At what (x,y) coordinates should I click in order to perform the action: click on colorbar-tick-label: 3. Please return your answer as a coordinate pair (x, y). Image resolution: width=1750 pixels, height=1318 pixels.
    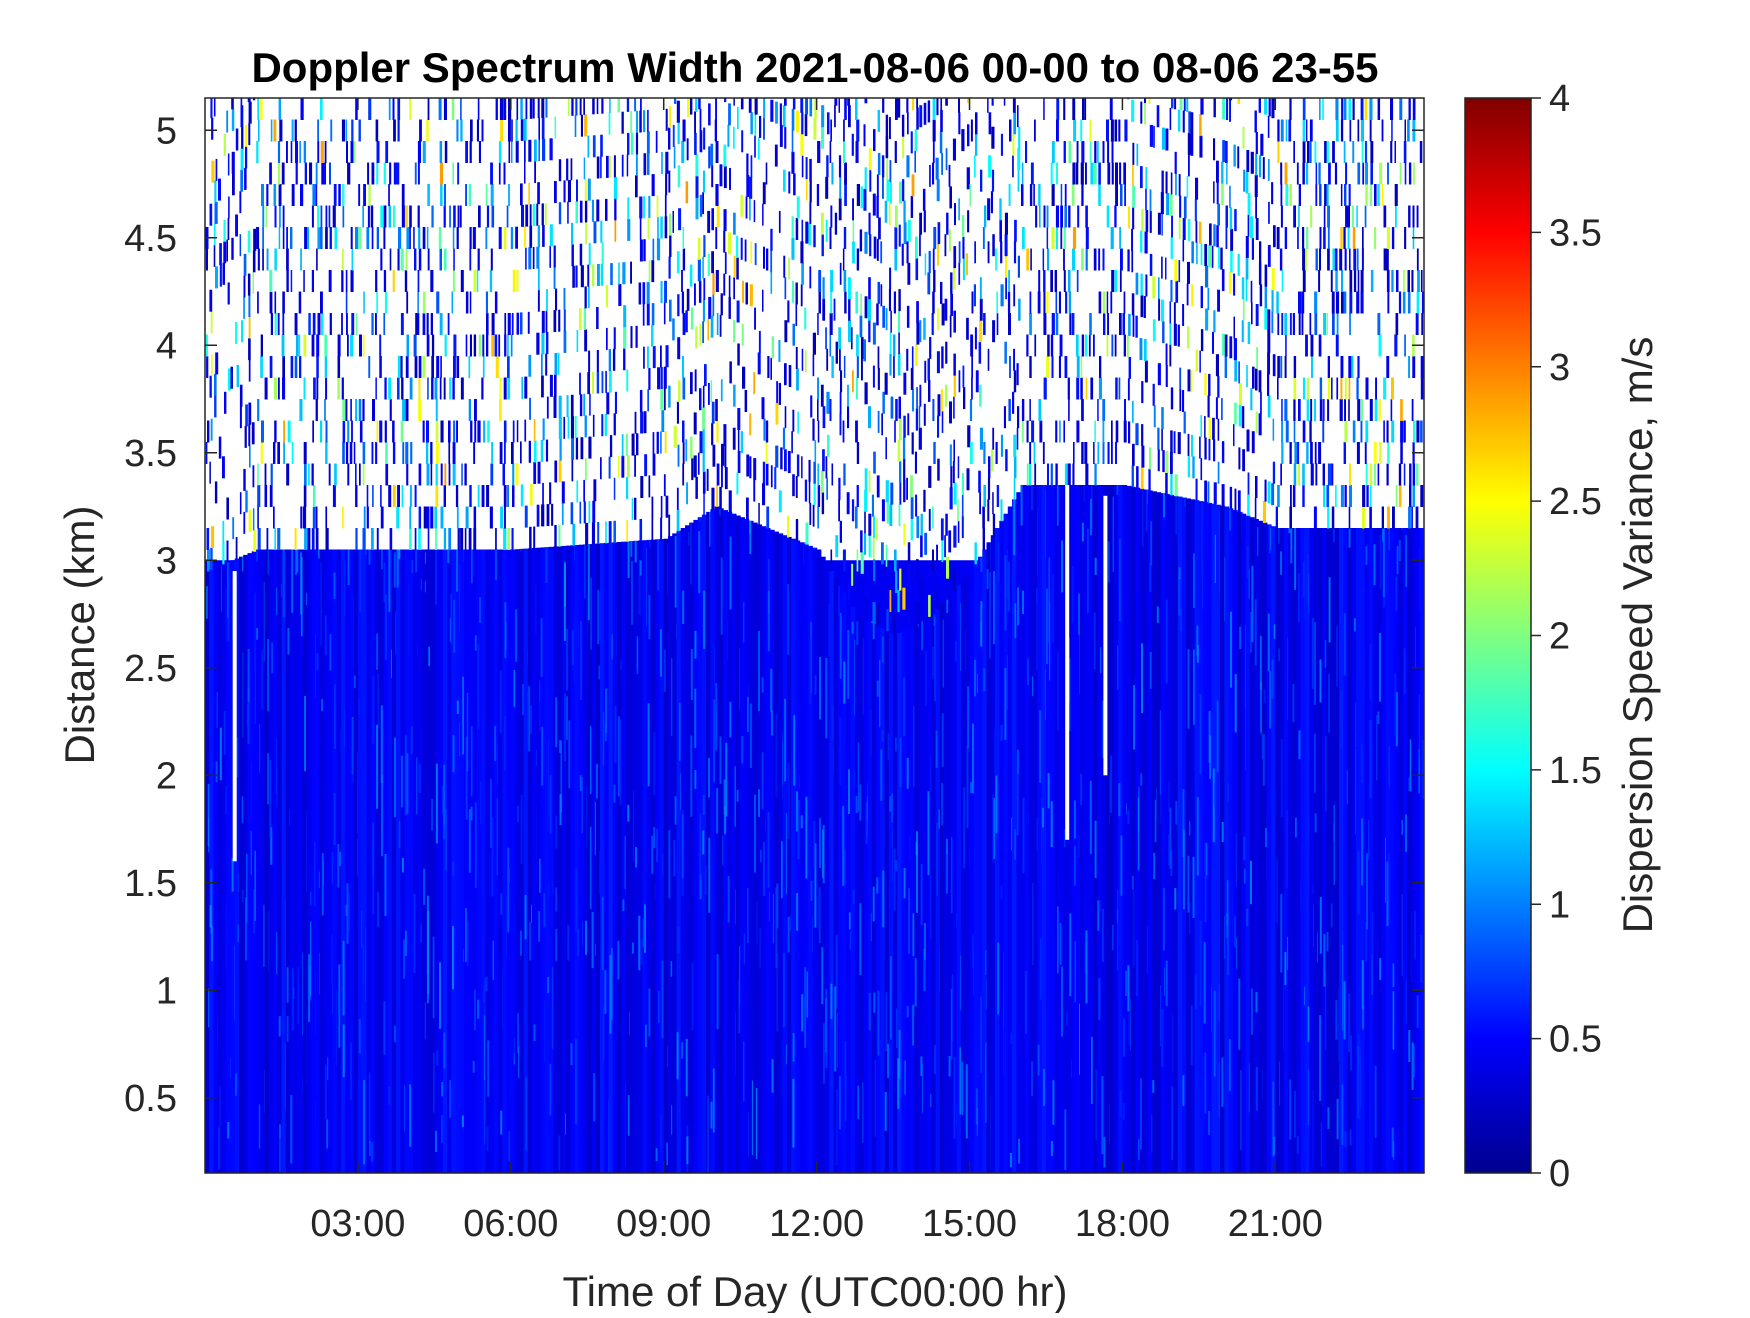
    Looking at the image, I should click on (1559, 368).